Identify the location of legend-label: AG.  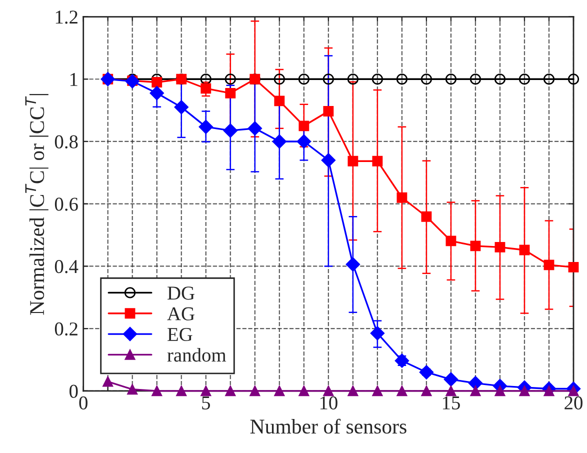
(180, 313).